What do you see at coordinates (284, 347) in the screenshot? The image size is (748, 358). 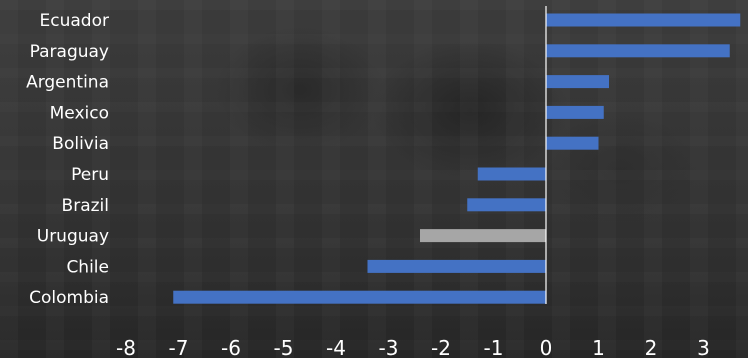 I see `x-tick-label: -5` at bounding box center [284, 347].